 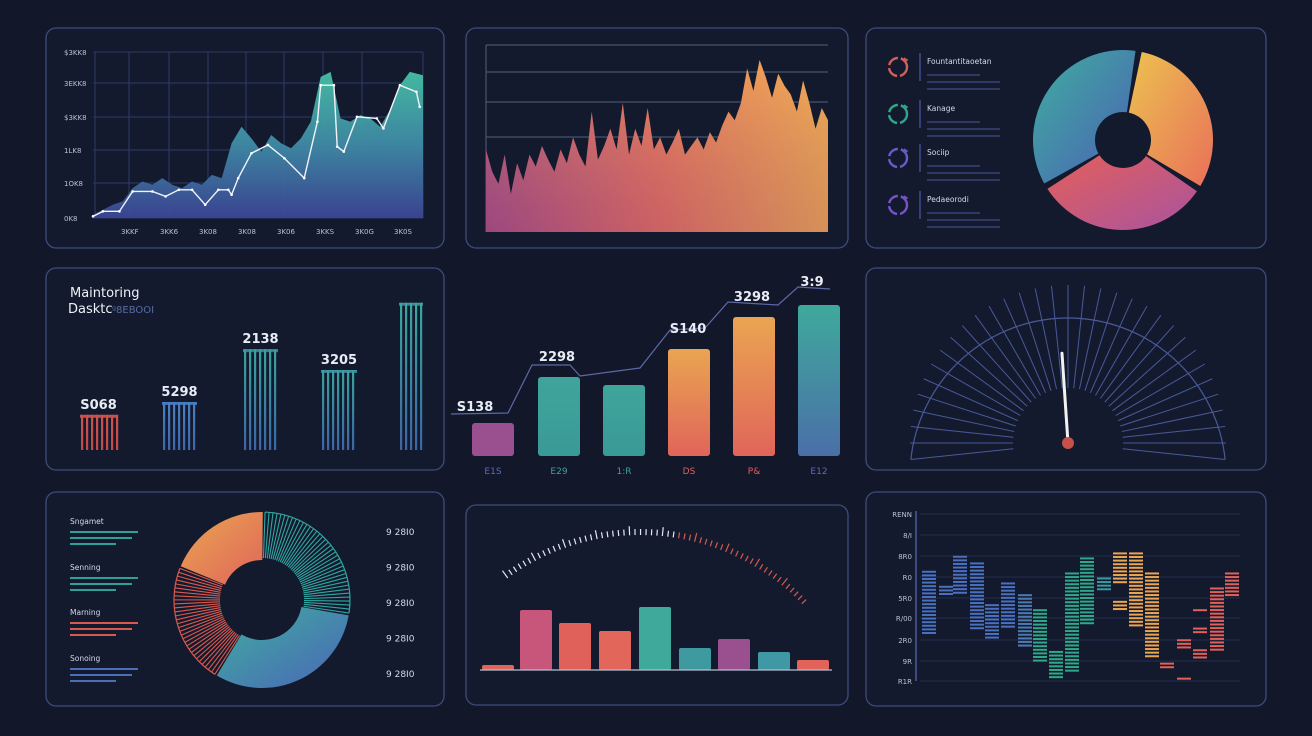 What do you see at coordinates (72, 151) in the screenshot?
I see `y-tick-label: 1LK8` at bounding box center [72, 151].